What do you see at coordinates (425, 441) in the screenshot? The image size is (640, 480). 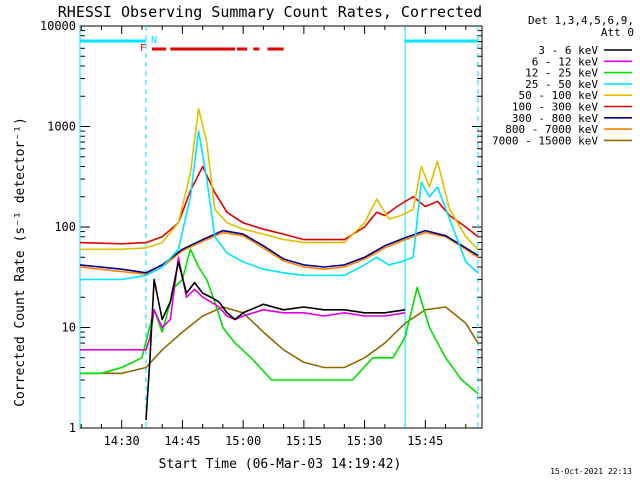 I see `x-tick-label: 15:45` at bounding box center [425, 441].